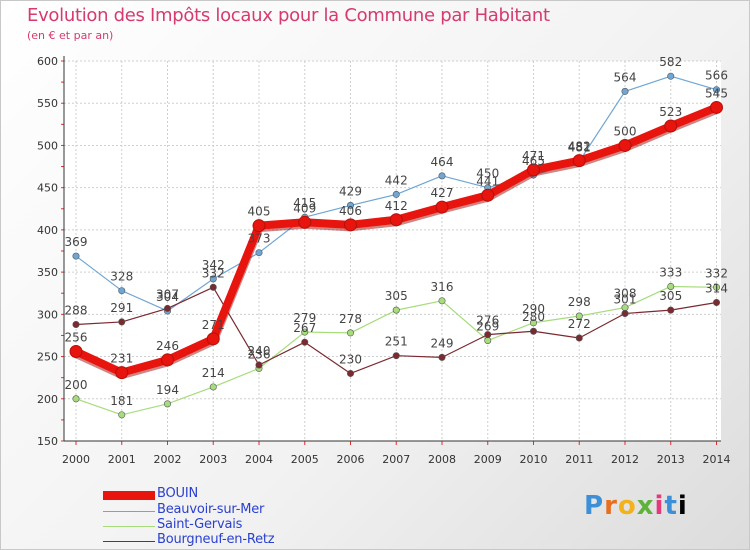 This screenshot has width=750, height=550. Describe the element at coordinates (716, 76) in the screenshot. I see `data-label-beauvoir-sur-mer: 566` at that location.